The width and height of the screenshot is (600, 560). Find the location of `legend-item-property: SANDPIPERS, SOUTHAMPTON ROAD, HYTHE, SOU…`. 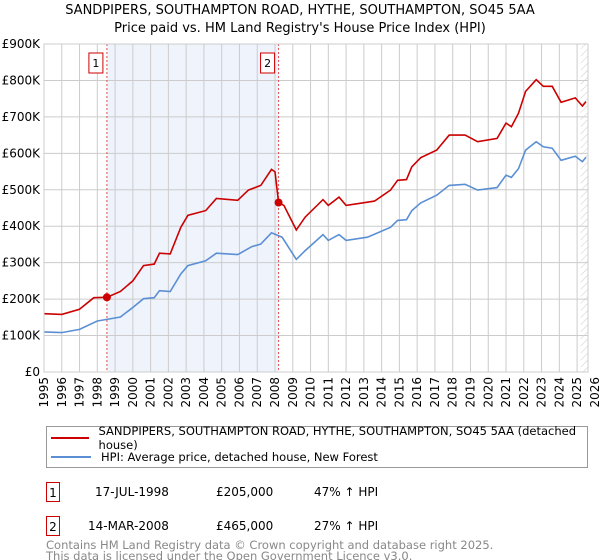

legend-item-property: SANDPIPERS, SOUTHAMPTON ROAD, HYTHE, SOU… is located at coordinates (319, 438).